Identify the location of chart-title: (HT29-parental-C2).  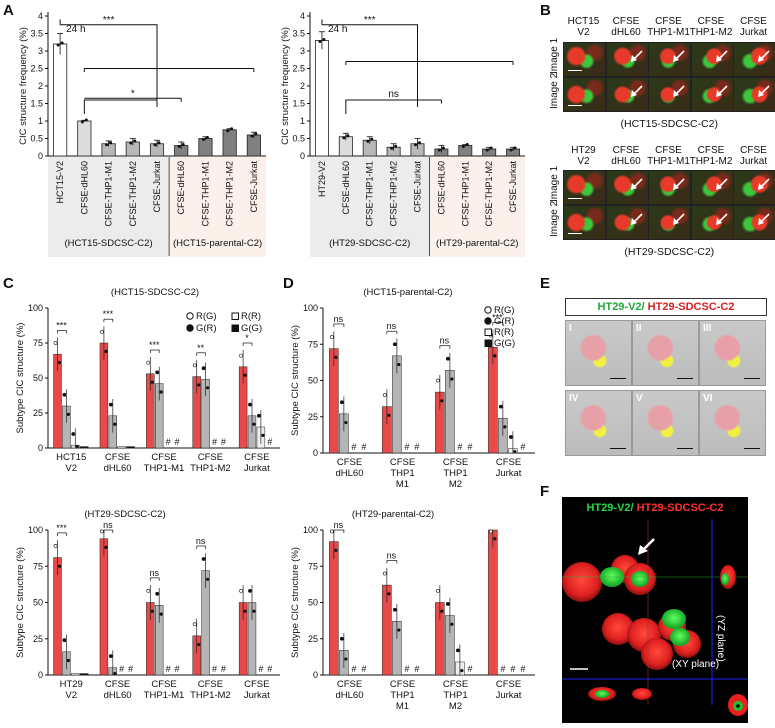
(393, 514).